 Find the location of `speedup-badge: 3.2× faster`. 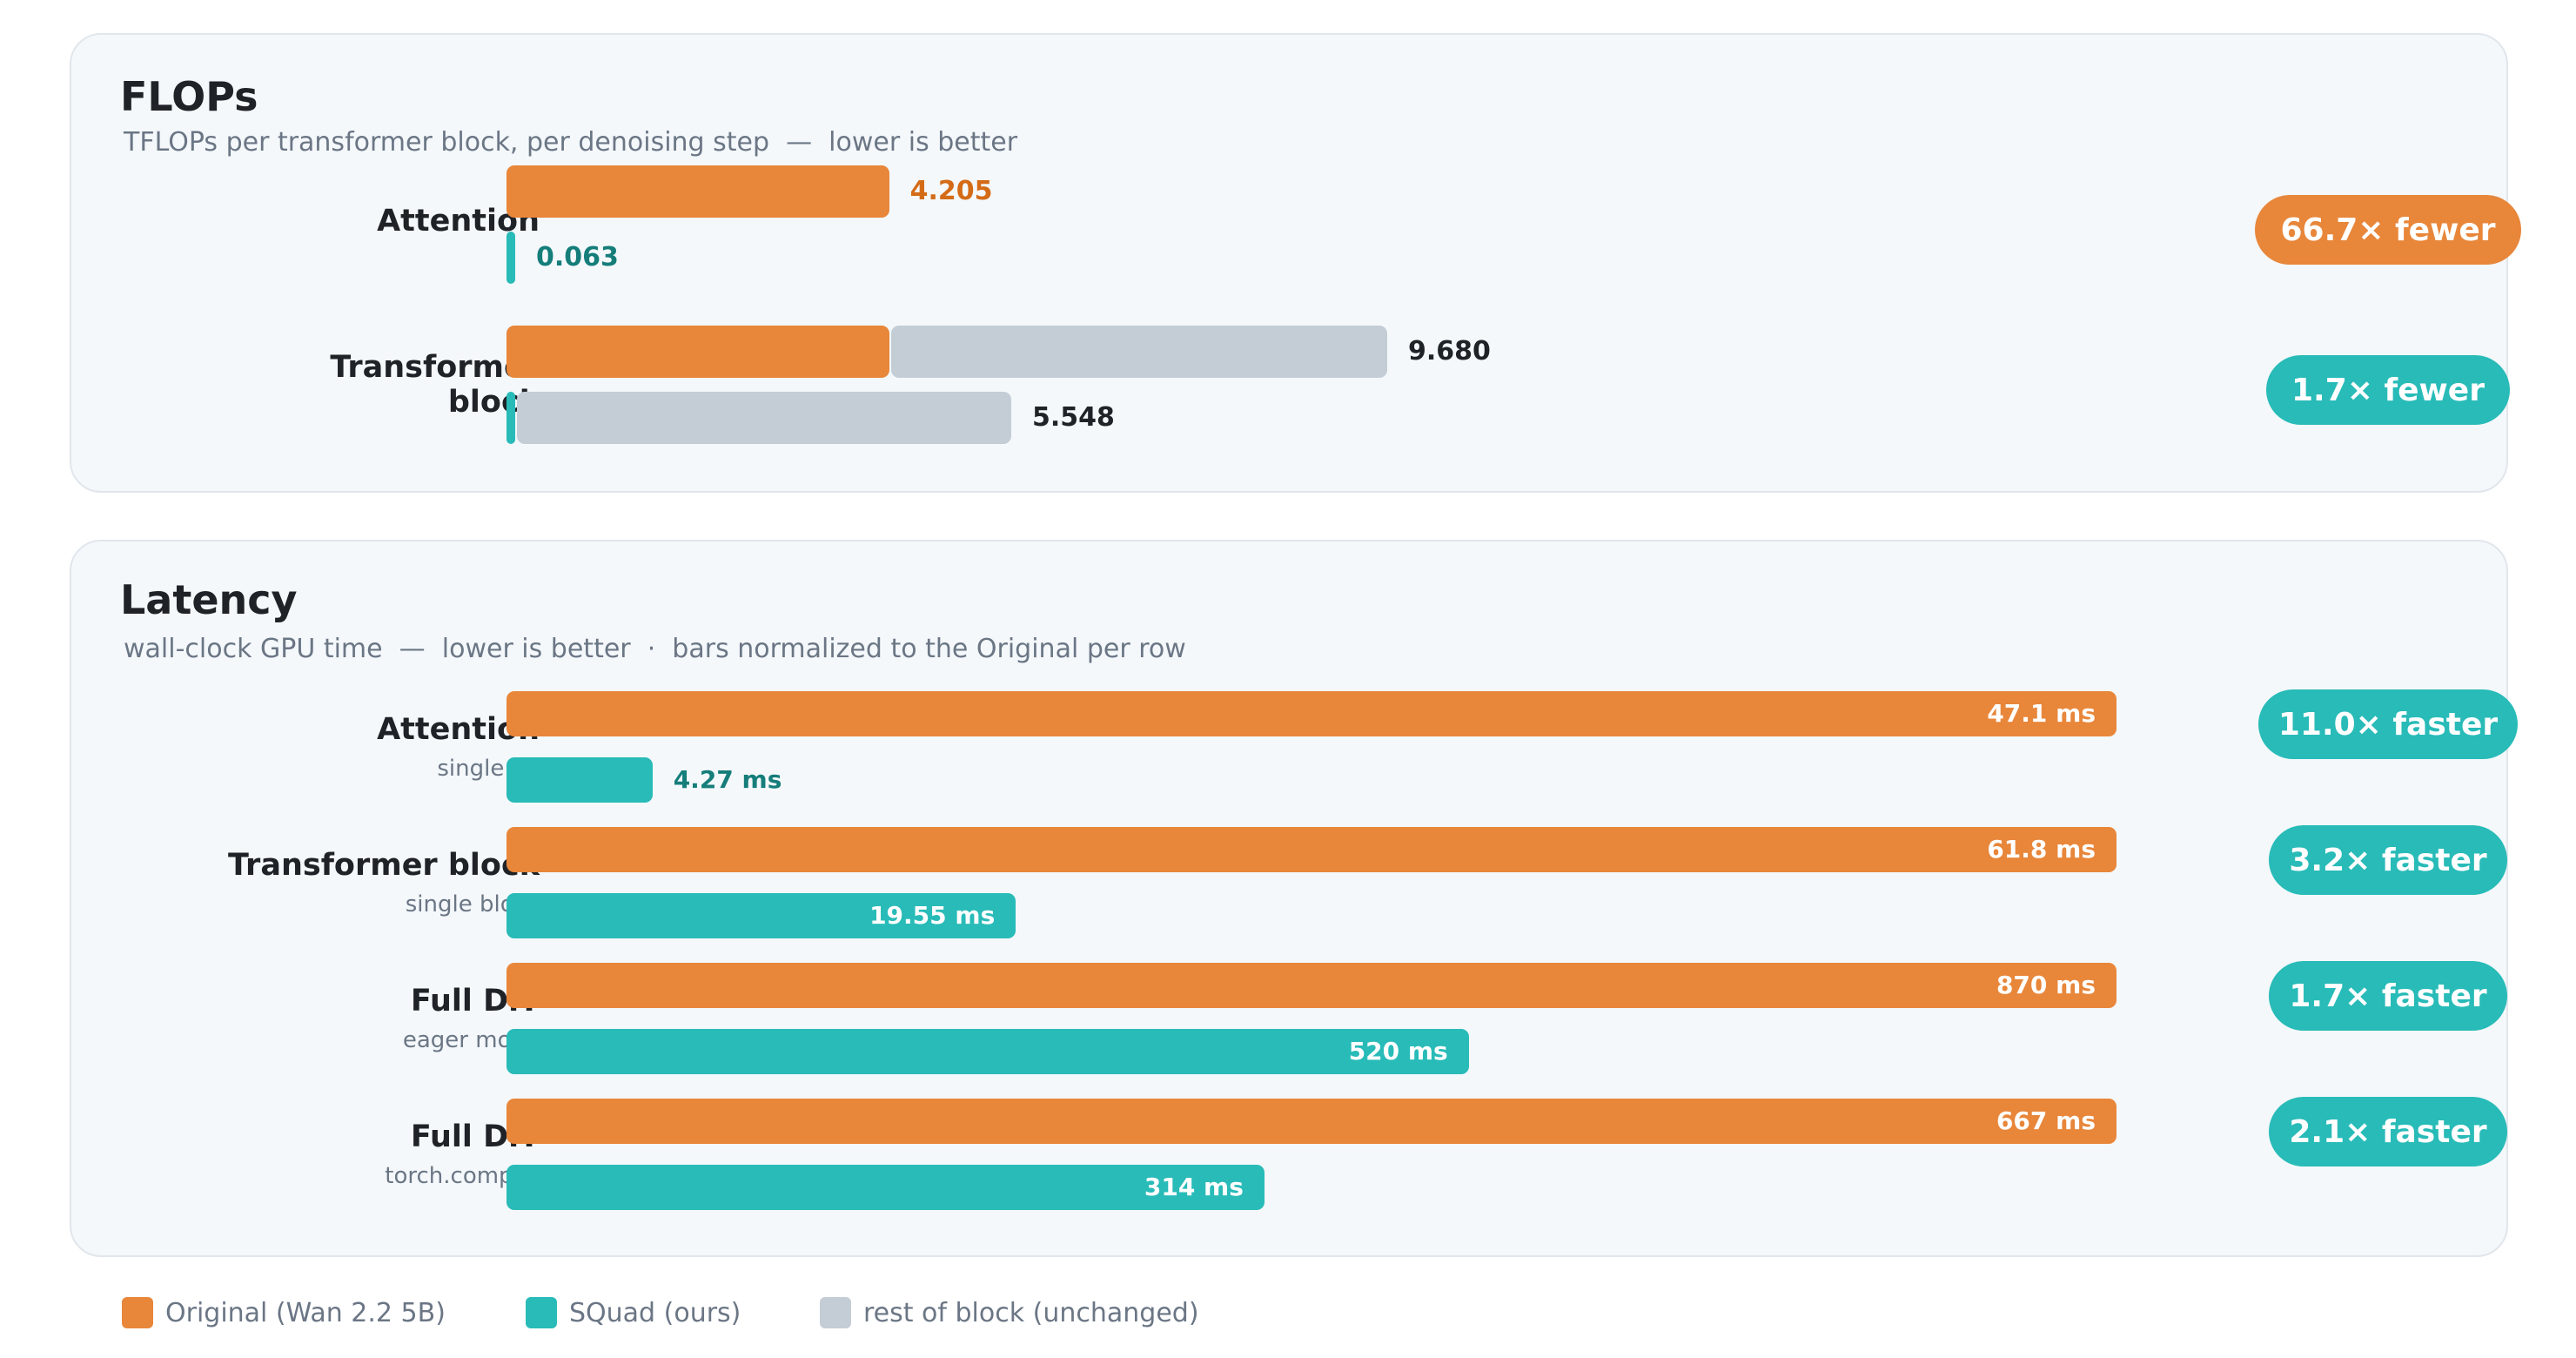

speedup-badge: 3.2× faster is located at coordinates (2388, 860).